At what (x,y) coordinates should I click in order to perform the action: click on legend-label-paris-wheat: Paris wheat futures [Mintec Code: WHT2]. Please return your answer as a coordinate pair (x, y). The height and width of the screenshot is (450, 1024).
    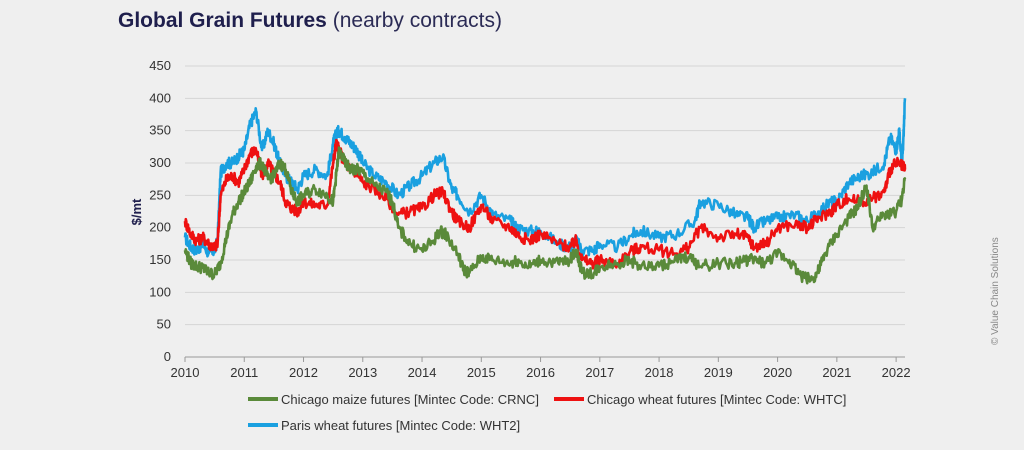
    Looking at the image, I should click on (400, 425).